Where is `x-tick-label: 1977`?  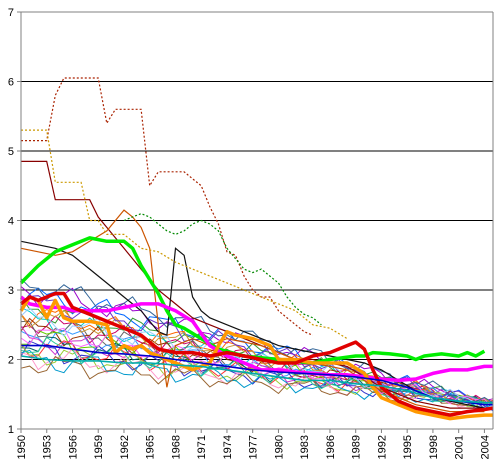 x-tick-label: 1977 is located at coordinates (254, 447).